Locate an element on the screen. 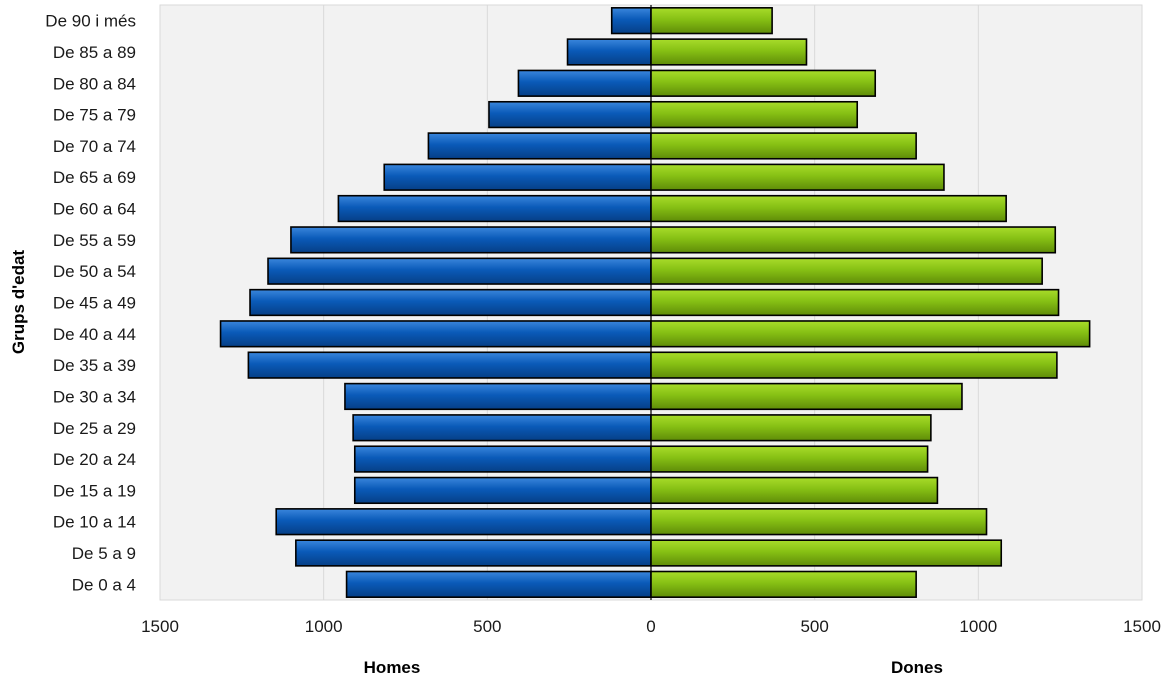 Image resolution: width=1173 pixels, height=681 pixels. y-tick-label: De 60 a 64 is located at coordinates (94, 209).